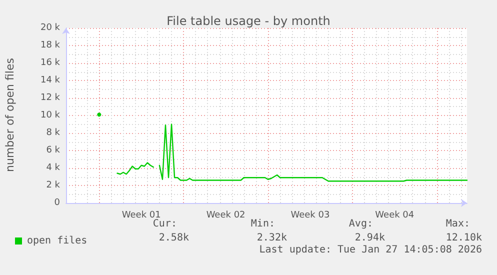  Describe the element at coordinates (50, 28) in the screenshot. I see `y-tick-label: 20 k` at that location.